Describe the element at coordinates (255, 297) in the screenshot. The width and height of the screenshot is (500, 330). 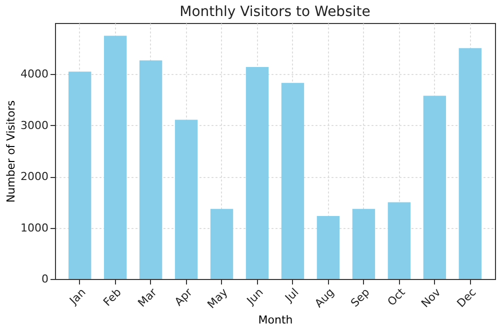
I see `x-tick-label: Jun` at that location.